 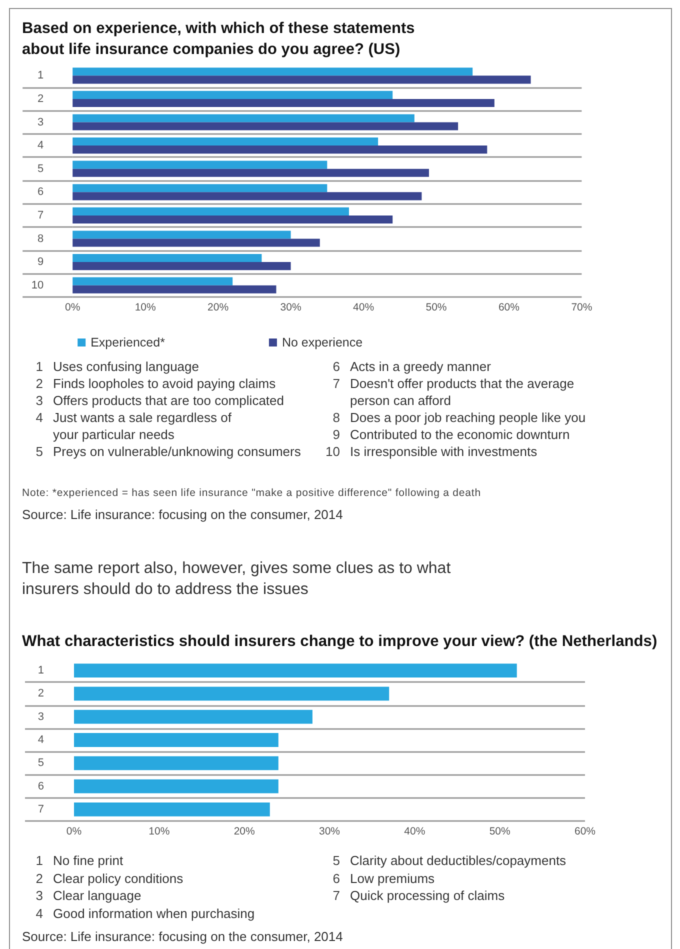 What do you see at coordinates (383, 878) in the screenshot?
I see `text: 6 Low premiums` at bounding box center [383, 878].